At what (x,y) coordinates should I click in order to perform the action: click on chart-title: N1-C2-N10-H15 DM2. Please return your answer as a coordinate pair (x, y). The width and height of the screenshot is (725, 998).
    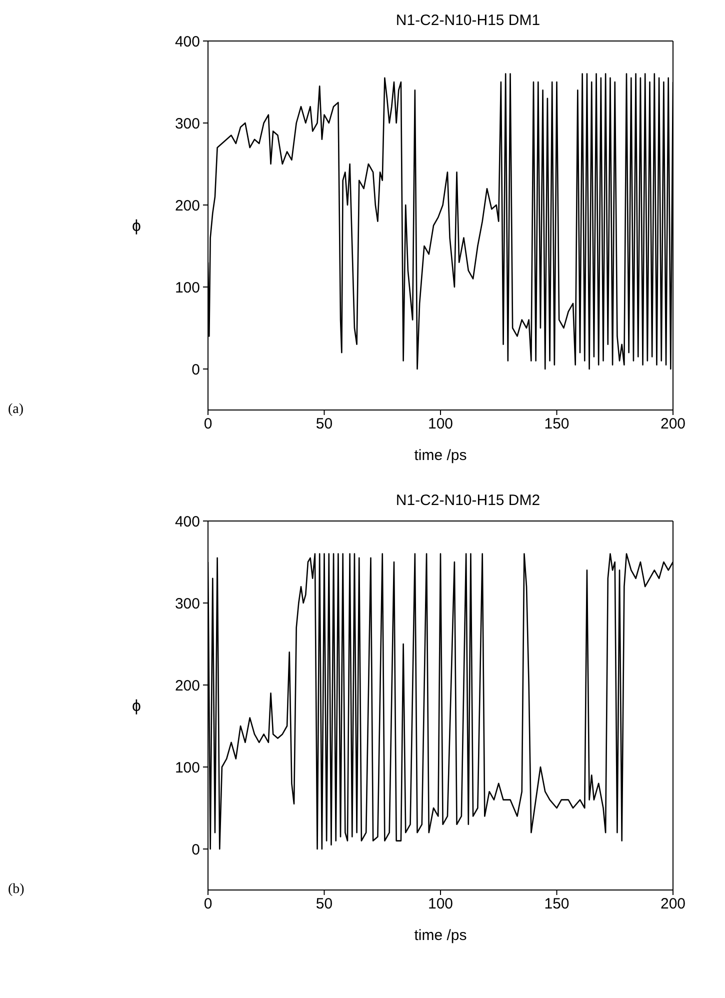
    Looking at the image, I should click on (468, 500).